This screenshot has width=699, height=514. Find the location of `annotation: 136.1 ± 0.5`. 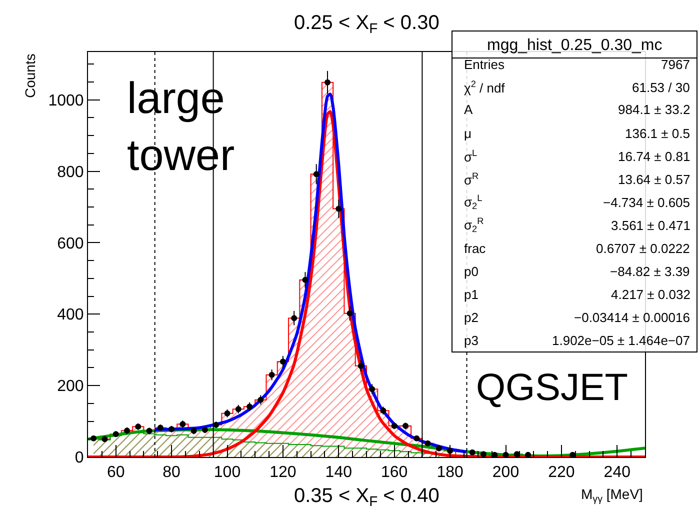

annotation: 136.1 ± 0.5 is located at coordinates (657, 133).